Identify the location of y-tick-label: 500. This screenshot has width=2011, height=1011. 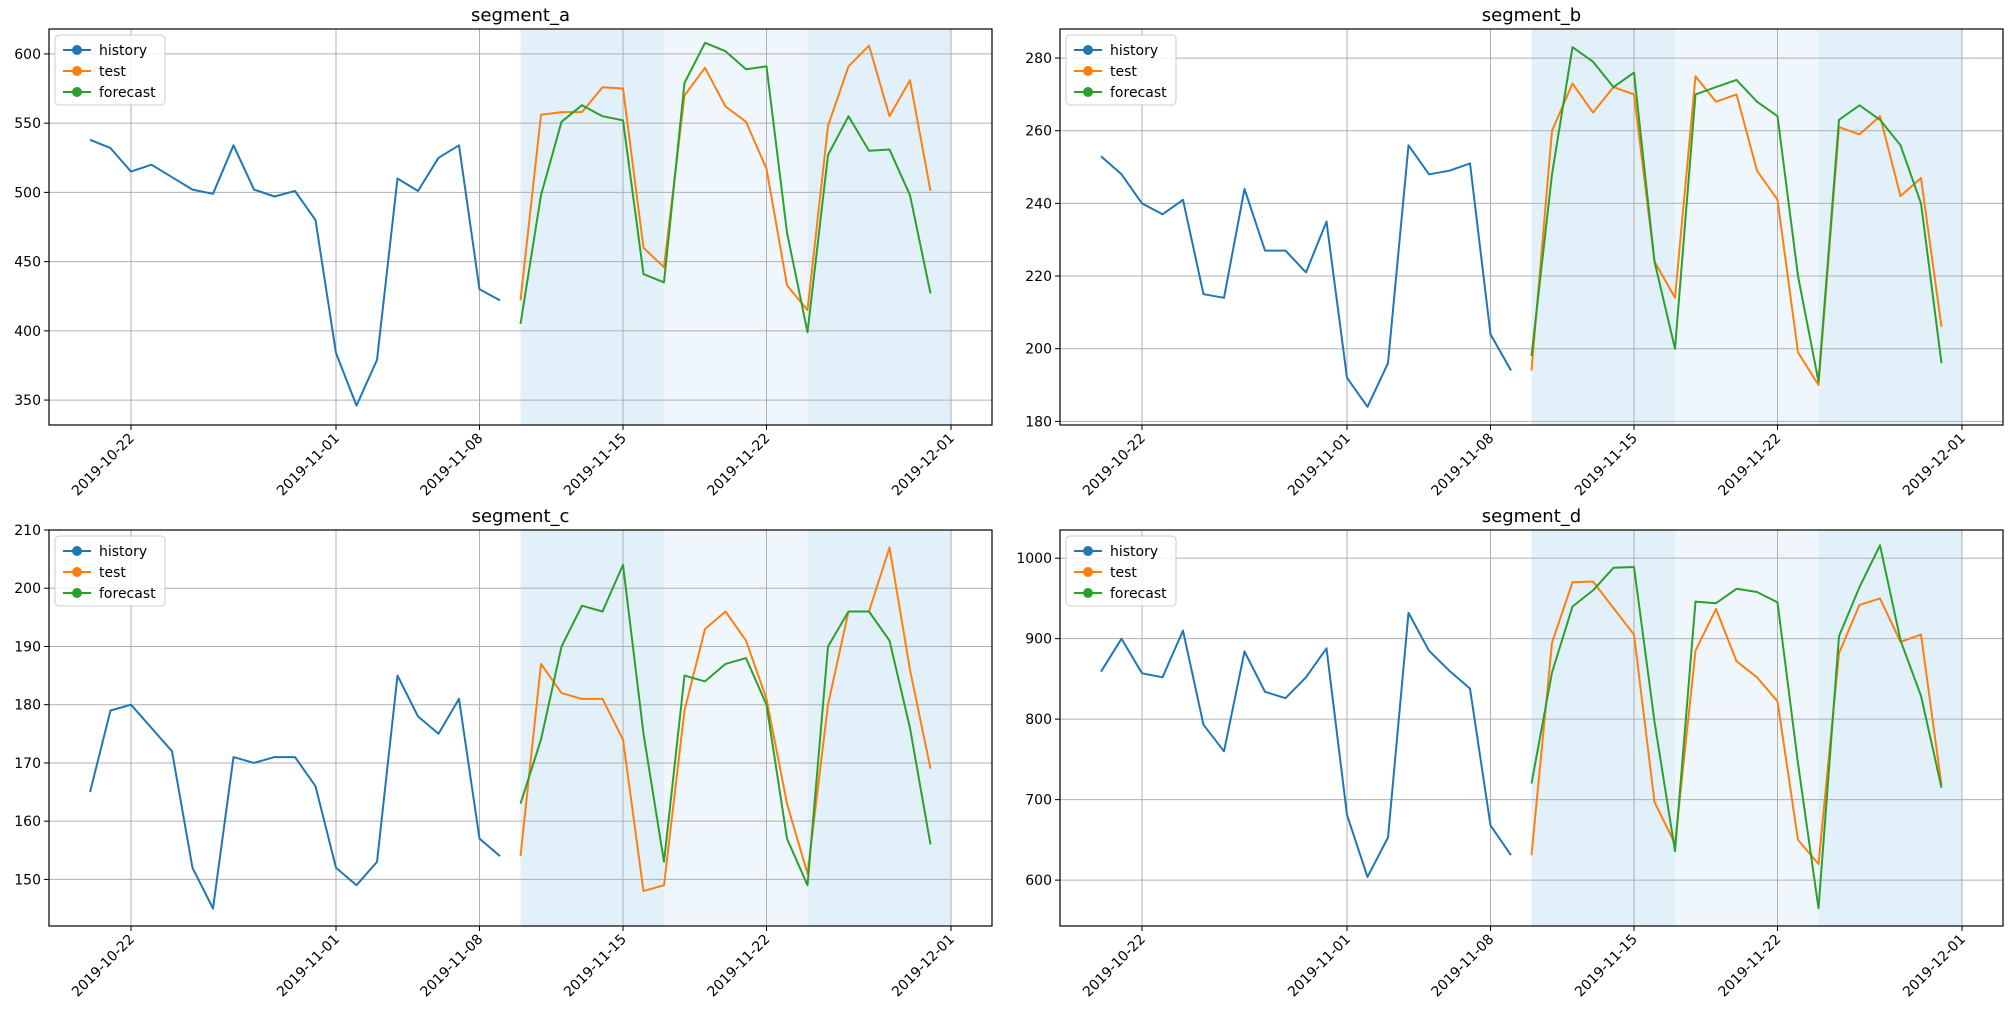
(27, 193).